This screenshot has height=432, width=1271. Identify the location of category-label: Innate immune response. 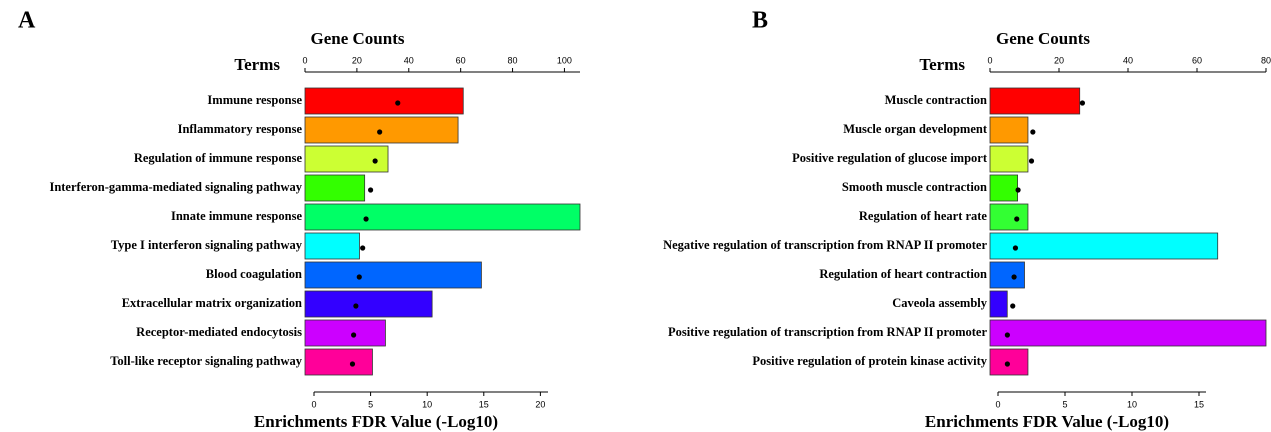
(236, 216).